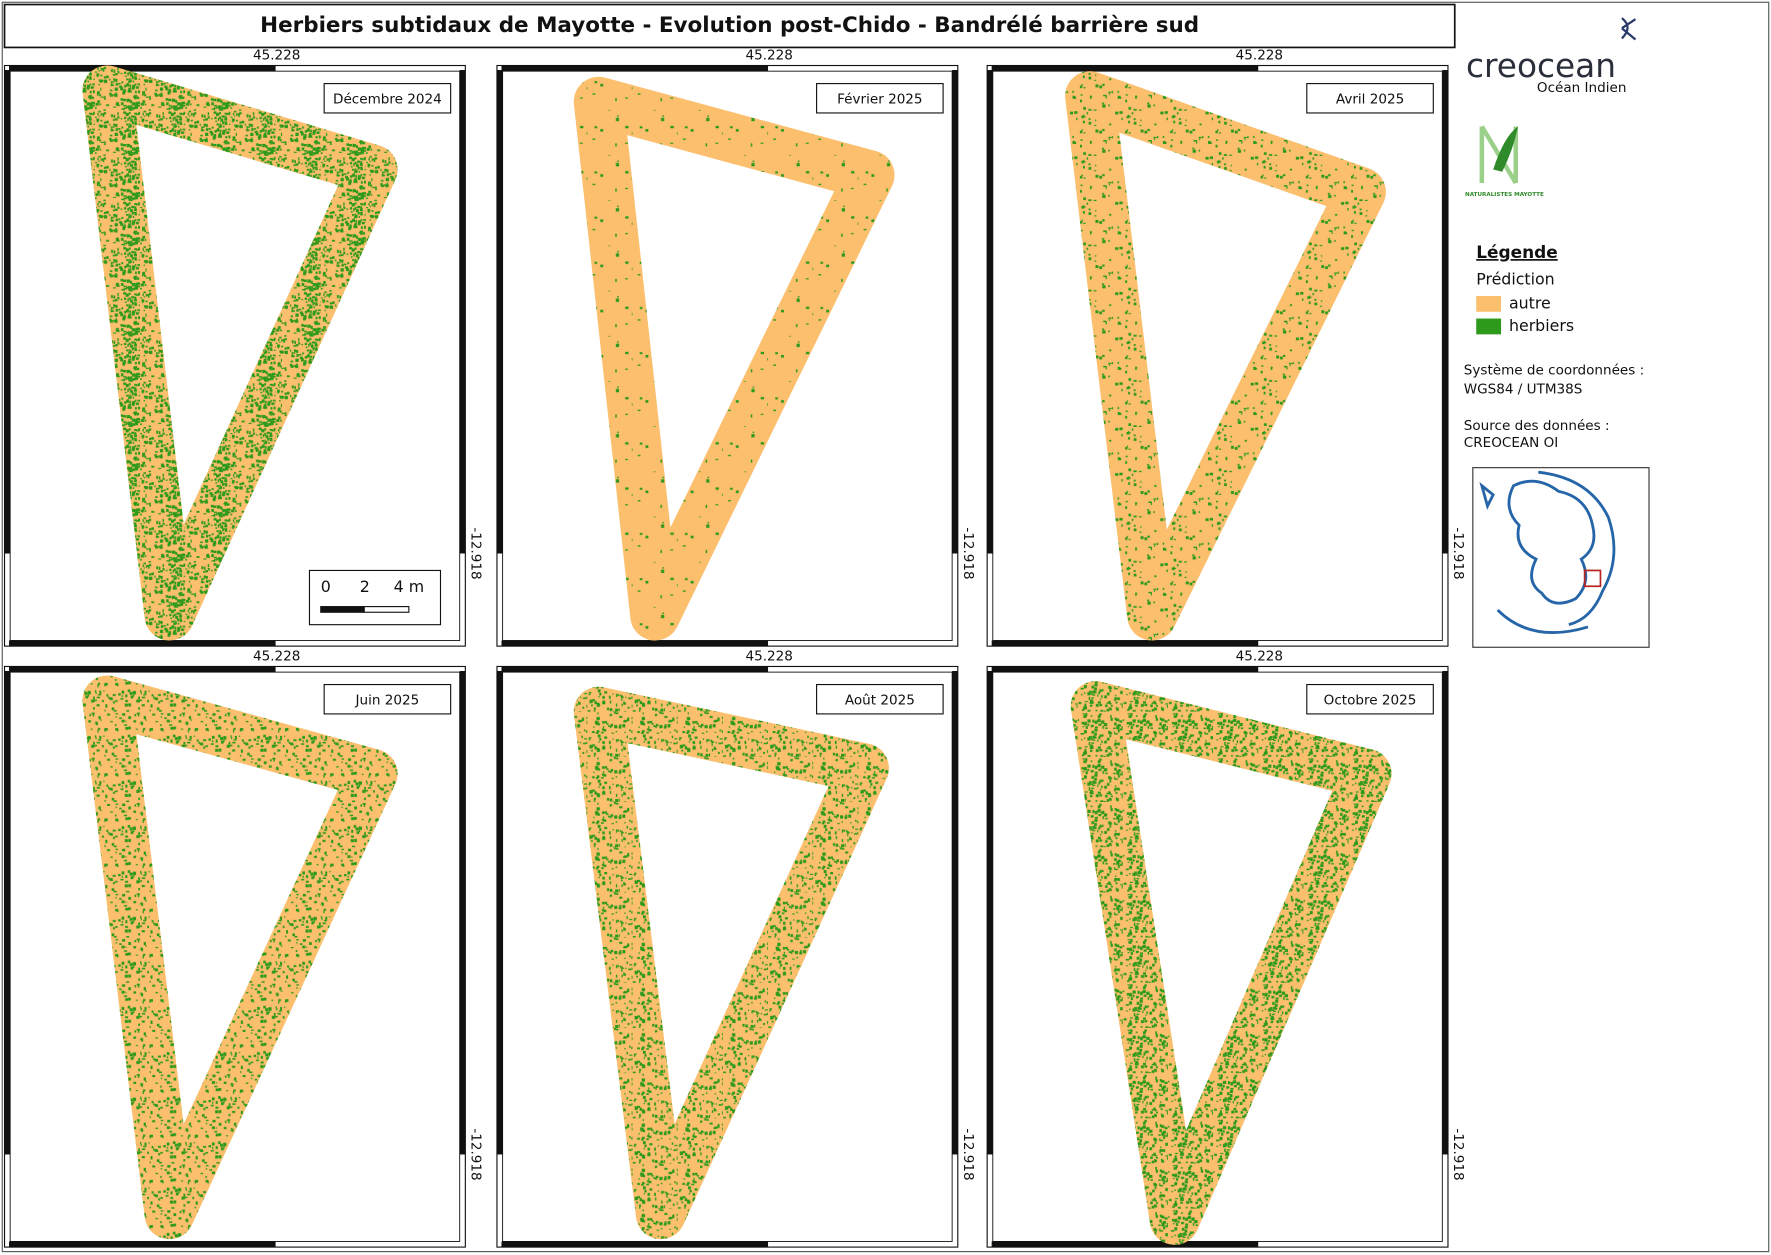  I want to click on date-label: Octobre 2025, so click(1370, 700).